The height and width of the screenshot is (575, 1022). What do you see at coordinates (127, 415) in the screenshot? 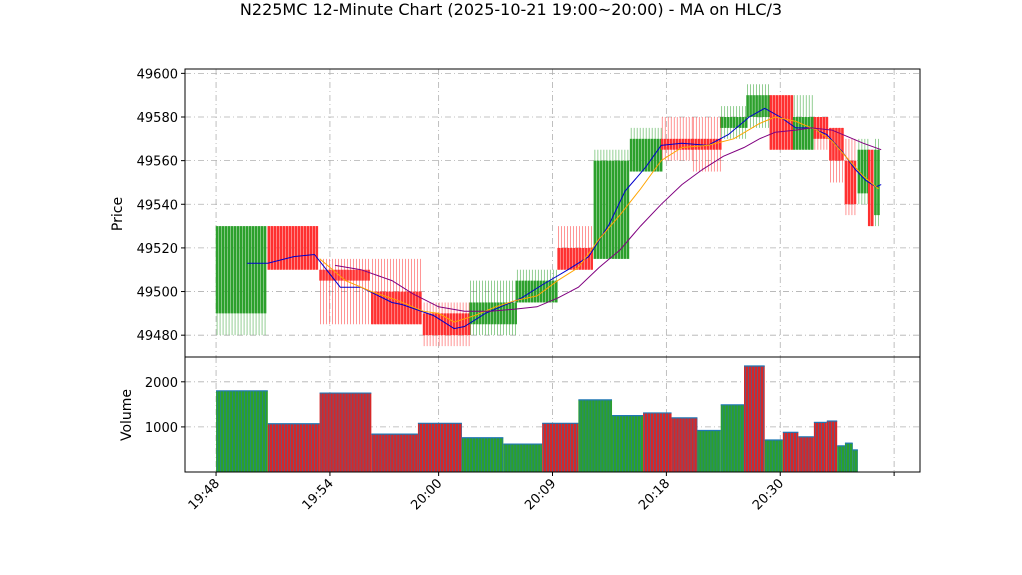
I see `volume-y-label: Volume` at bounding box center [127, 415].